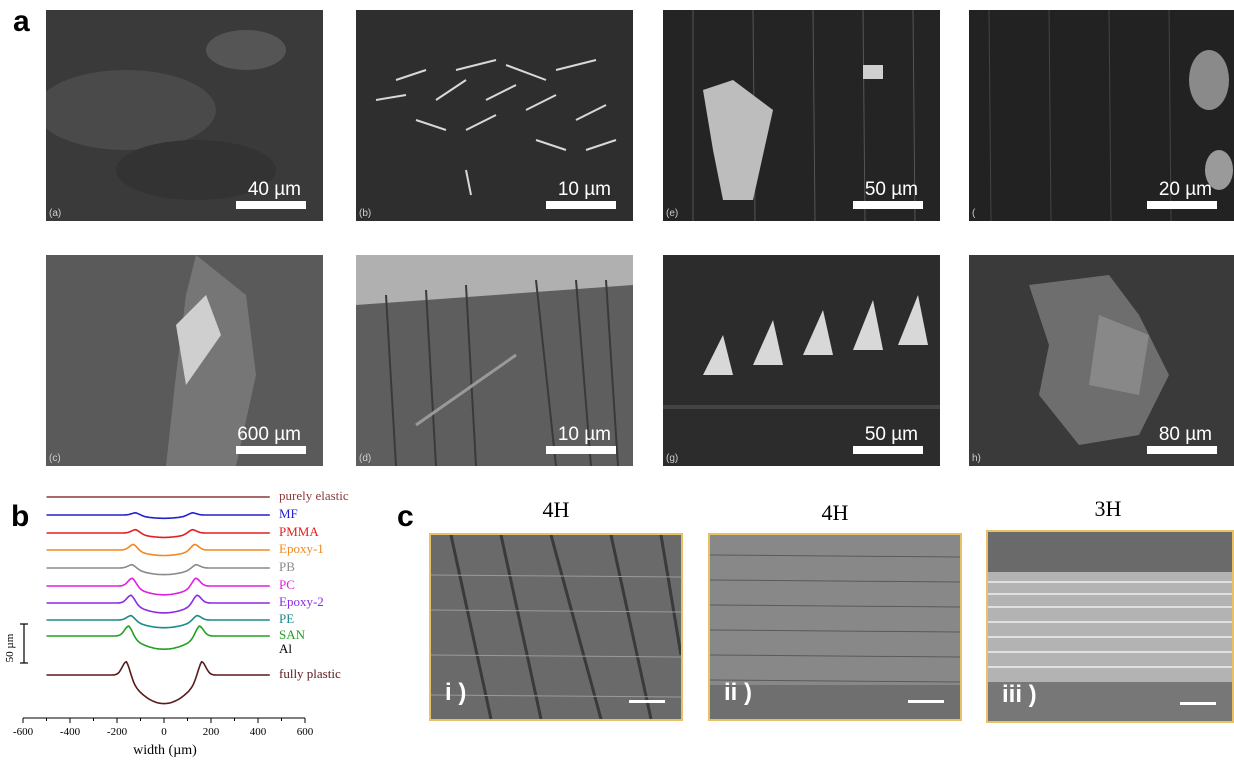 The width and height of the screenshot is (1234, 763). I want to click on y-scale-bar, so click(24, 643).